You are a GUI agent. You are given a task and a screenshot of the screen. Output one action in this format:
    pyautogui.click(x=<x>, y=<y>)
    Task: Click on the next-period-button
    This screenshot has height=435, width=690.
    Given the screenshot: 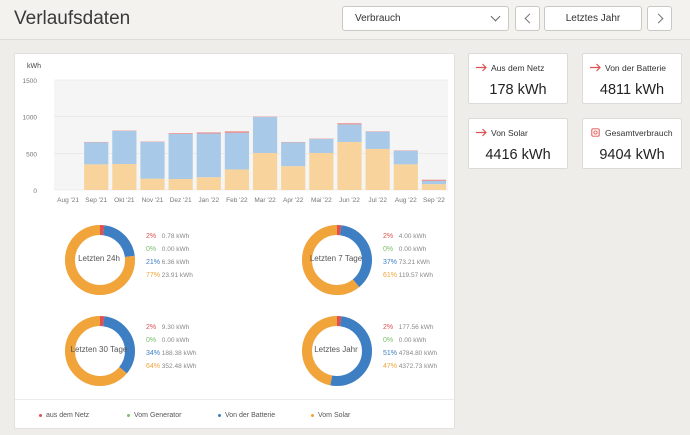 What is the action you would take?
    pyautogui.click(x=659, y=18)
    